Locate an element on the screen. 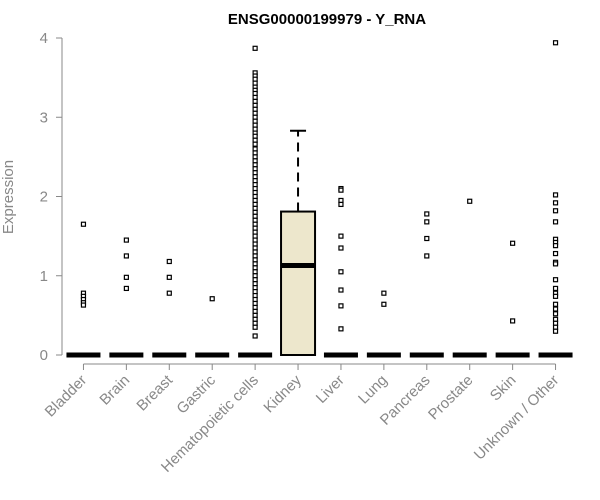 The width and height of the screenshot is (600, 500). y-tick-label: 3 is located at coordinates (44, 117).